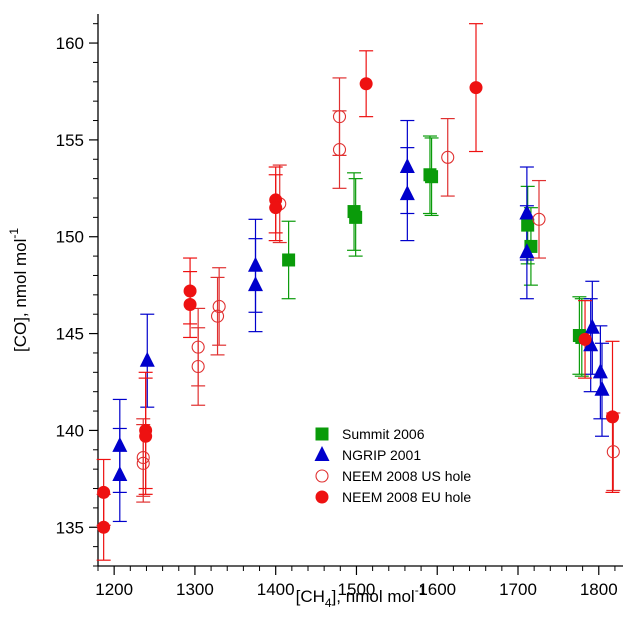  Describe the element at coordinates (70, 334) in the screenshot. I see `y-tick-label: 145` at that location.